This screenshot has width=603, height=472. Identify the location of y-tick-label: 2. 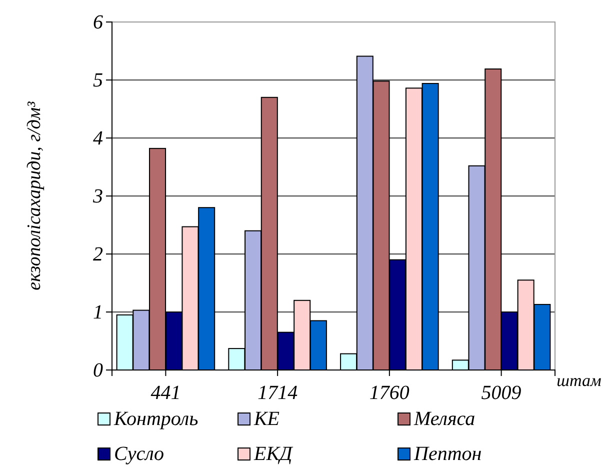
(98, 254).